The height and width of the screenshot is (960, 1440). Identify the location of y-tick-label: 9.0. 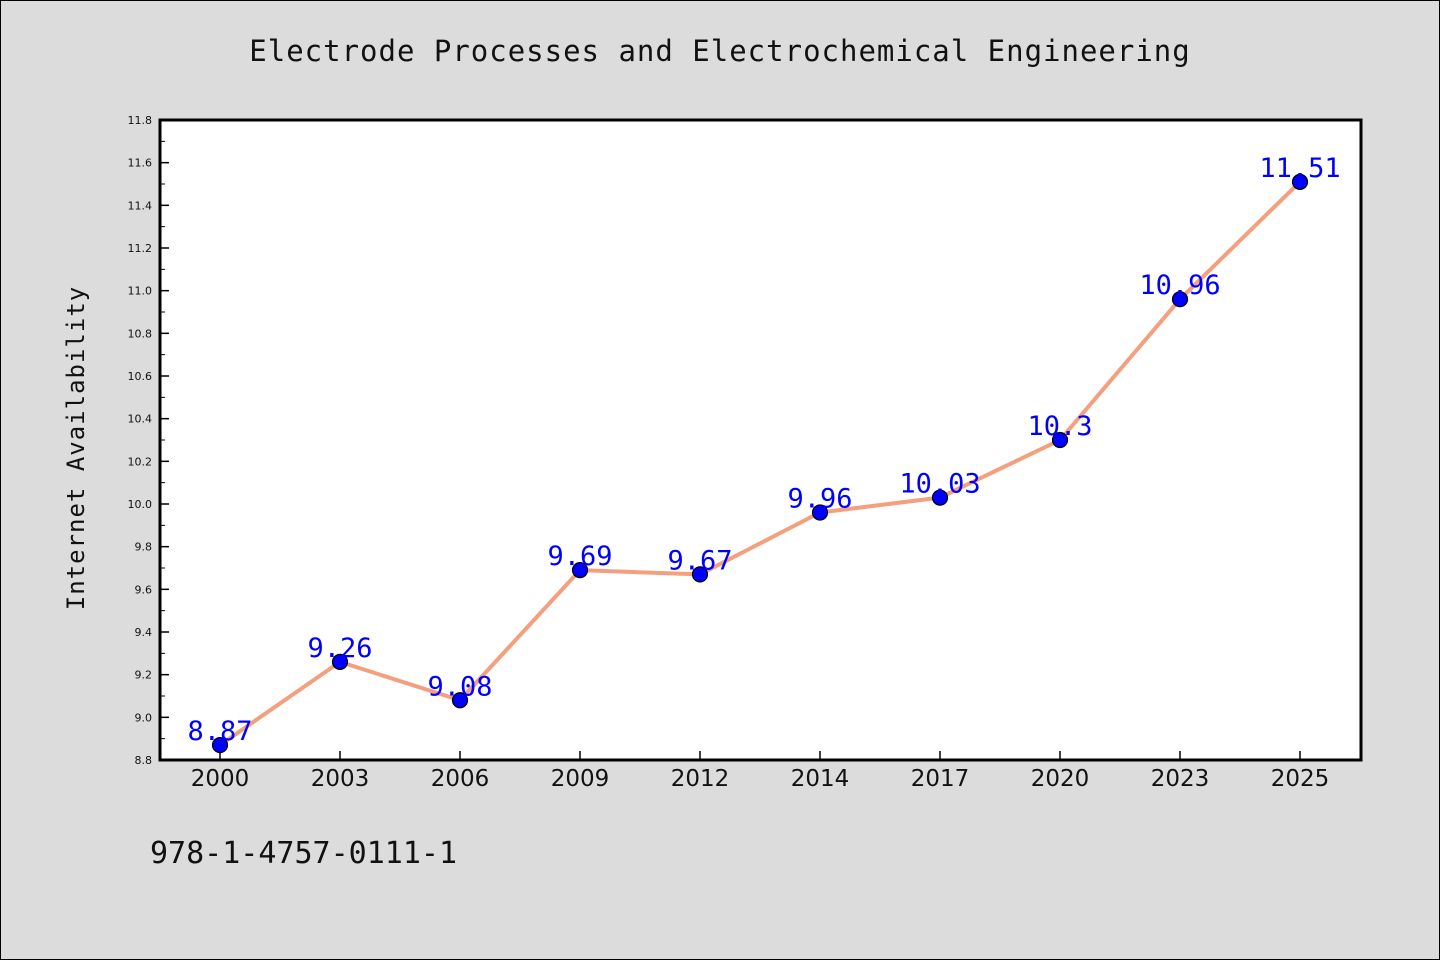
(144, 717).